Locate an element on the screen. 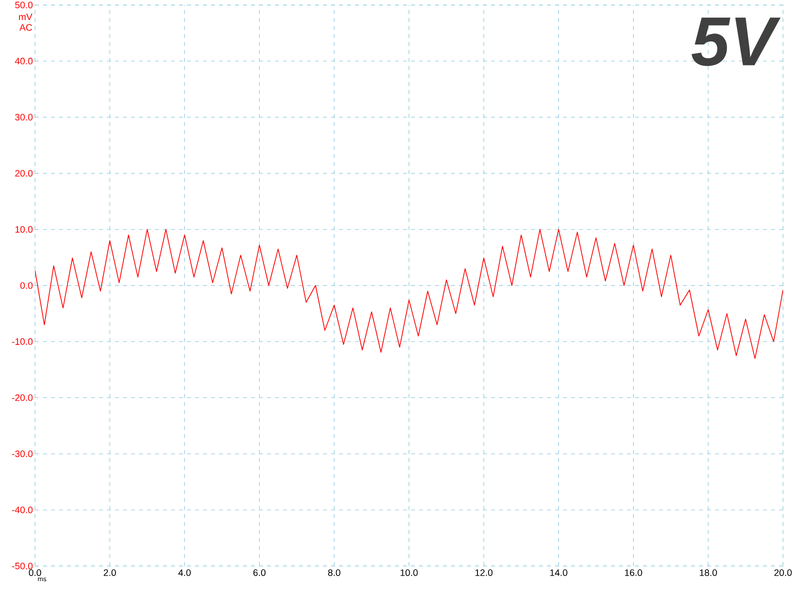  x-tick-label: 20.0 is located at coordinates (783, 572).